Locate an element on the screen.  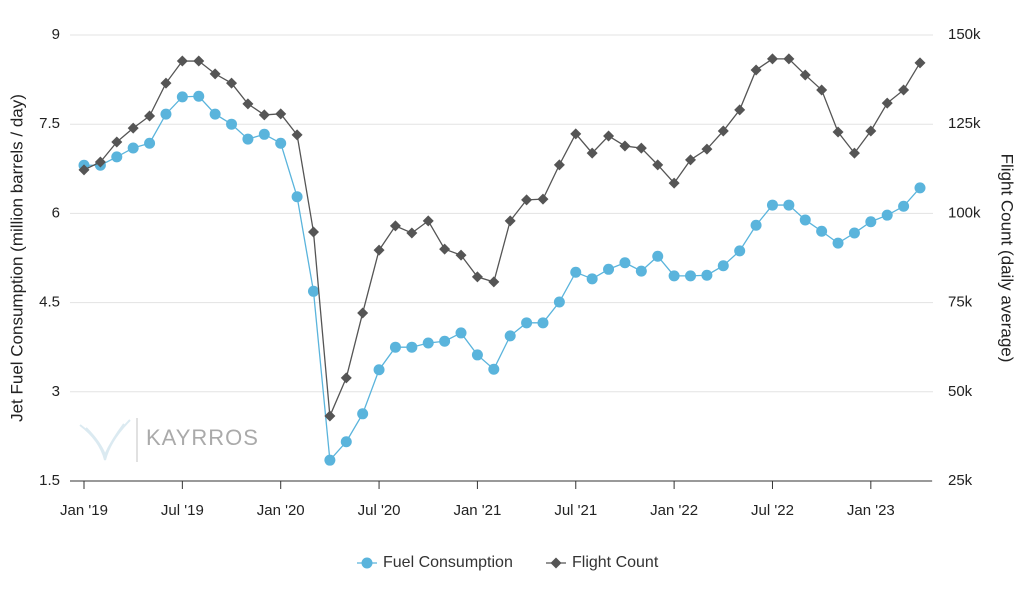
y-tick-label: 9 is located at coordinates (56, 34).